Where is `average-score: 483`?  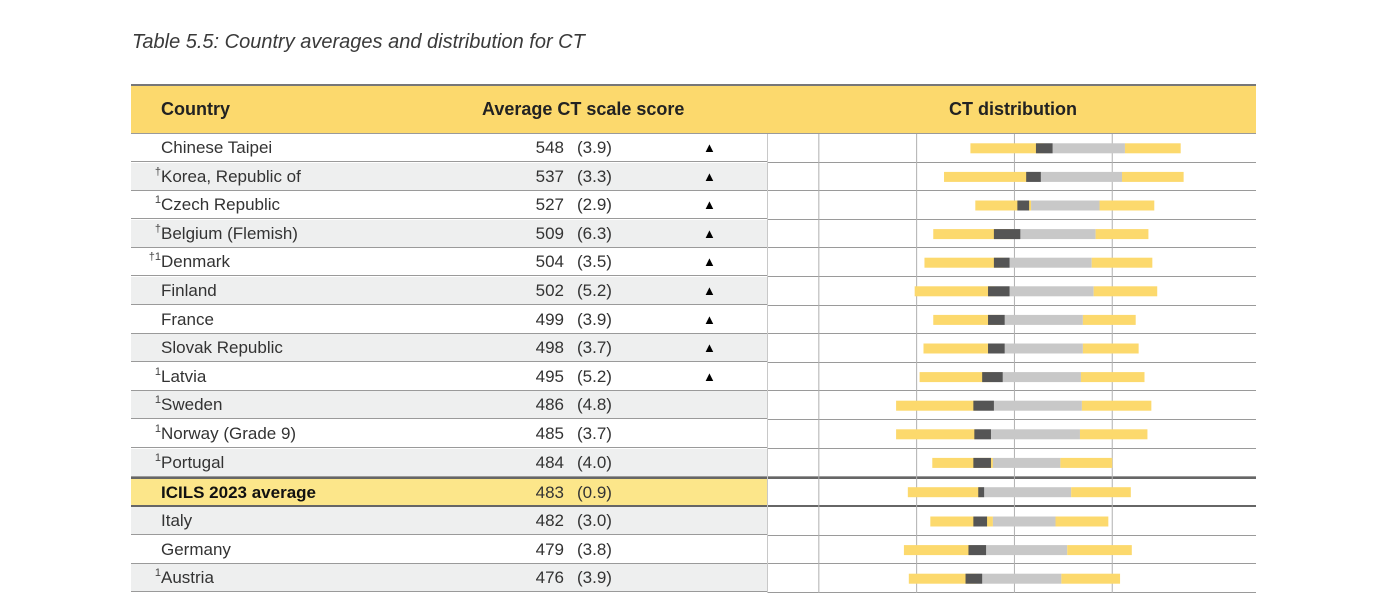 average-score: 483 is located at coordinates (549, 493).